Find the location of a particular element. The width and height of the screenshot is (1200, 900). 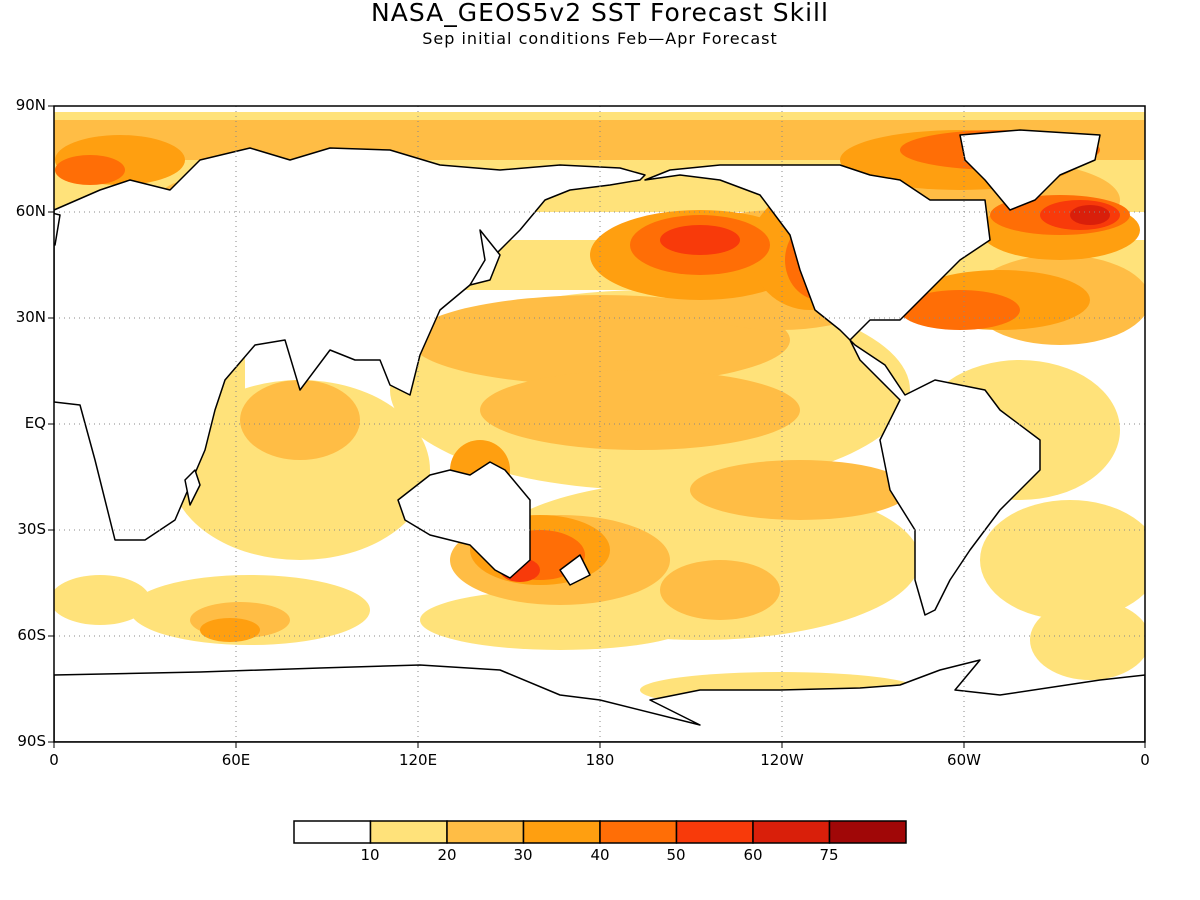

land-greenland is located at coordinates (1030, 170).